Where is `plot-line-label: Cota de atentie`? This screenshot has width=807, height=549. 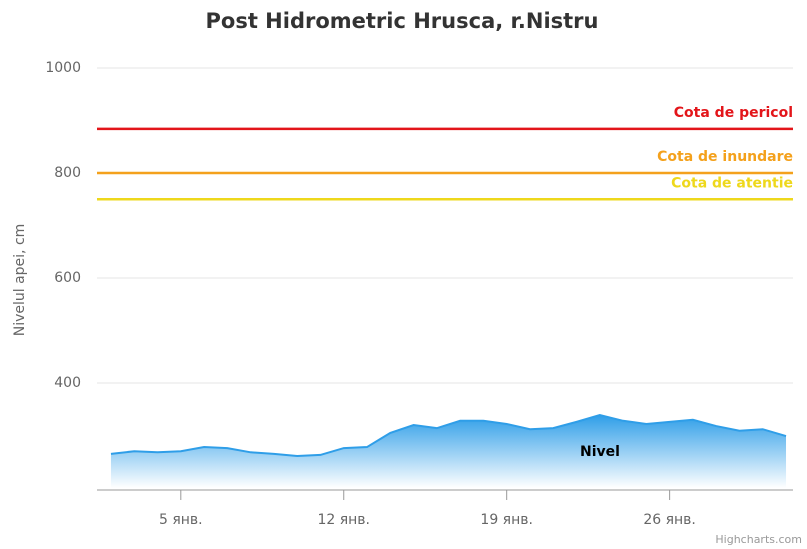
plot-line-label: Cota de atentie is located at coordinates (732, 183).